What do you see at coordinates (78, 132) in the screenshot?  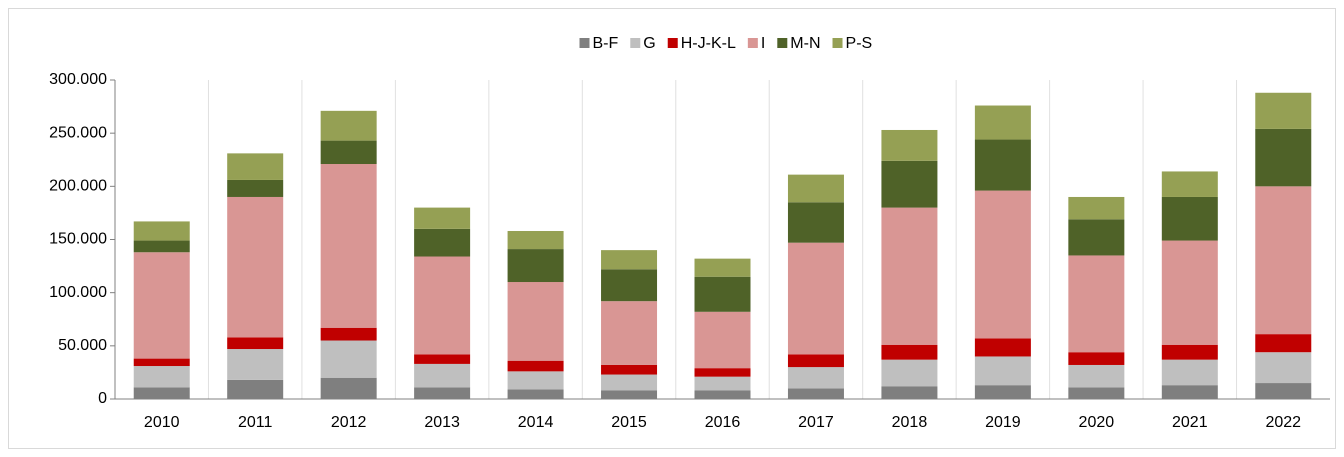 I see `y-tick-label: 250.000` at bounding box center [78, 132].